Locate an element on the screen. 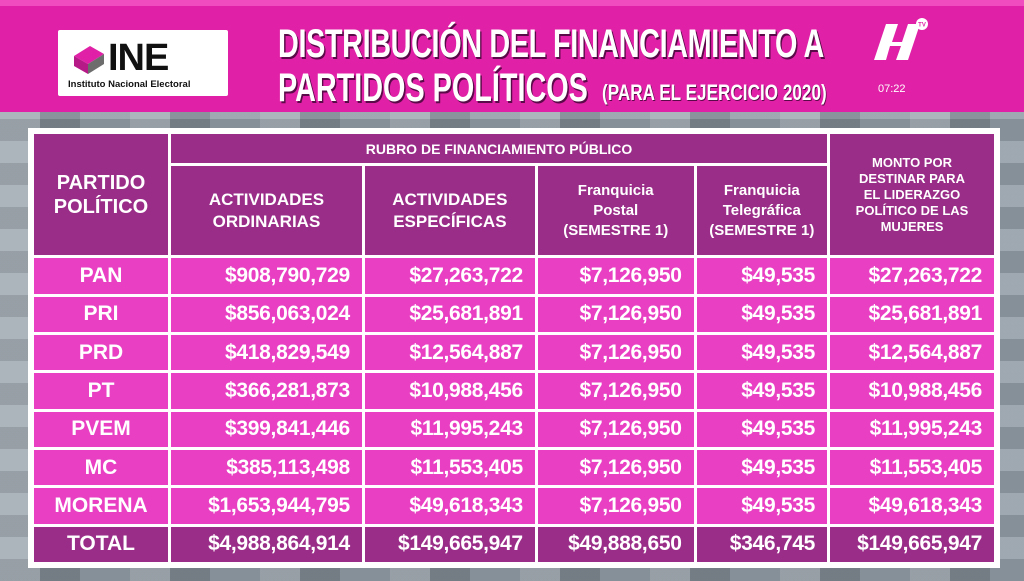 The width and height of the screenshot is (1024, 581). rubro-header: RUBRO DE FINANCIAMIENTO PÚBLICO is located at coordinates (499, 149).